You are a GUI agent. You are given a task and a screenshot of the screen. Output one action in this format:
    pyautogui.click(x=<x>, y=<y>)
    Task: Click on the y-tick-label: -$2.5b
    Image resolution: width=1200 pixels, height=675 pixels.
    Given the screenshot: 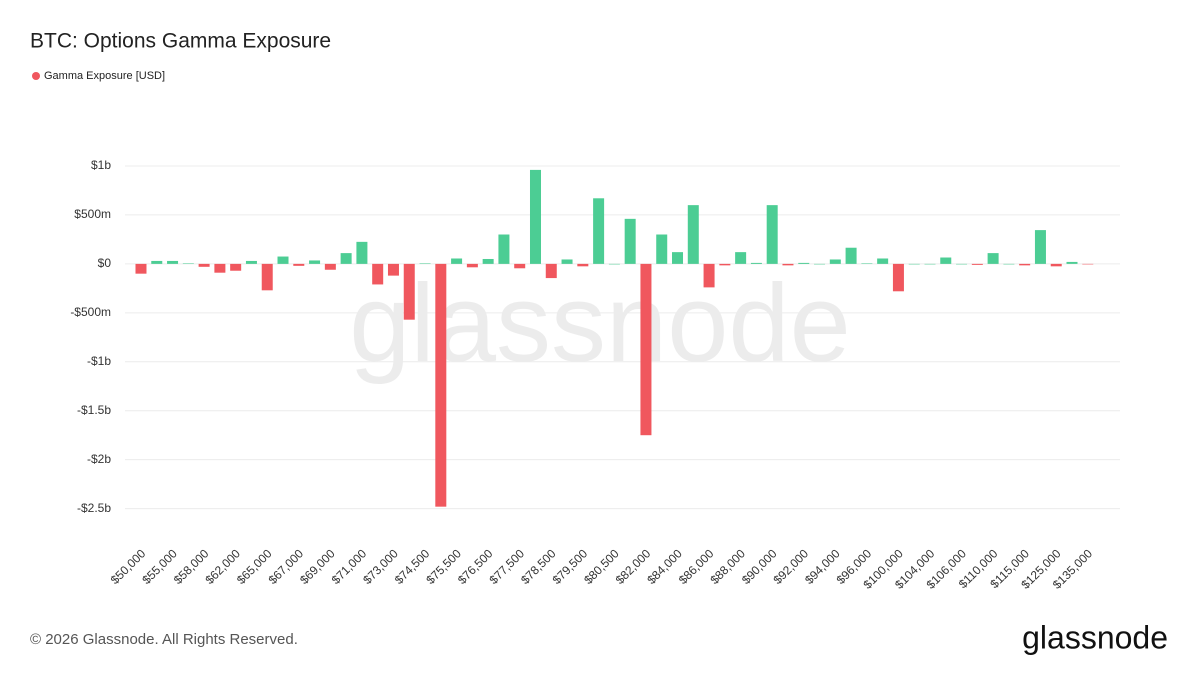 What is the action you would take?
    pyautogui.click(x=94, y=508)
    